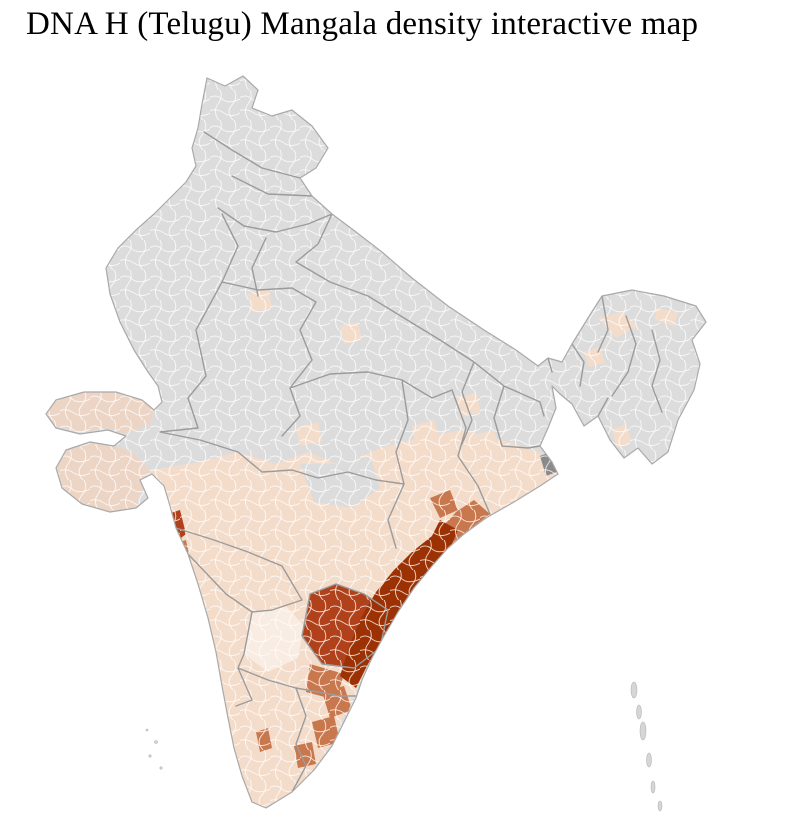  What do you see at coordinates (404, 746) in the screenshot?
I see `islands-group` at bounding box center [404, 746].